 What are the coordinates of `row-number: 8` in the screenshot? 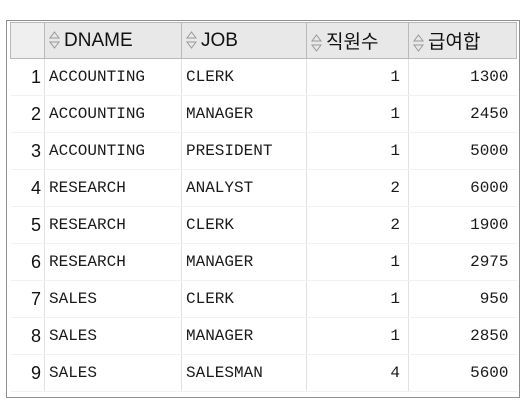 It's located at (27, 336).